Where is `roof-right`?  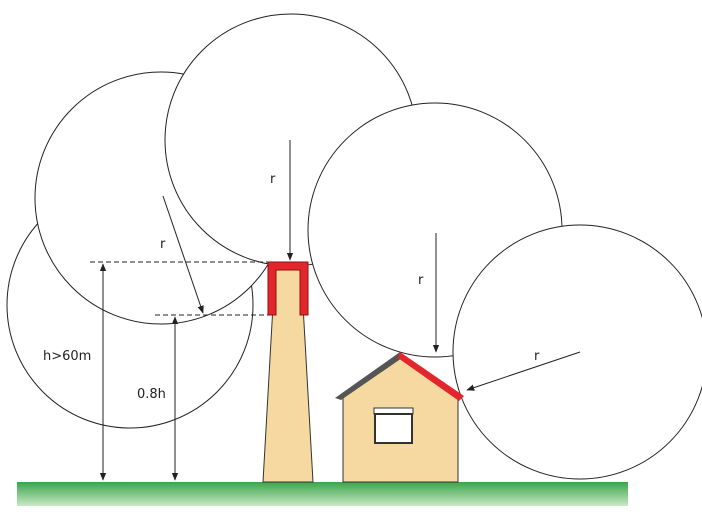
roof-right is located at coordinates (431, 376).